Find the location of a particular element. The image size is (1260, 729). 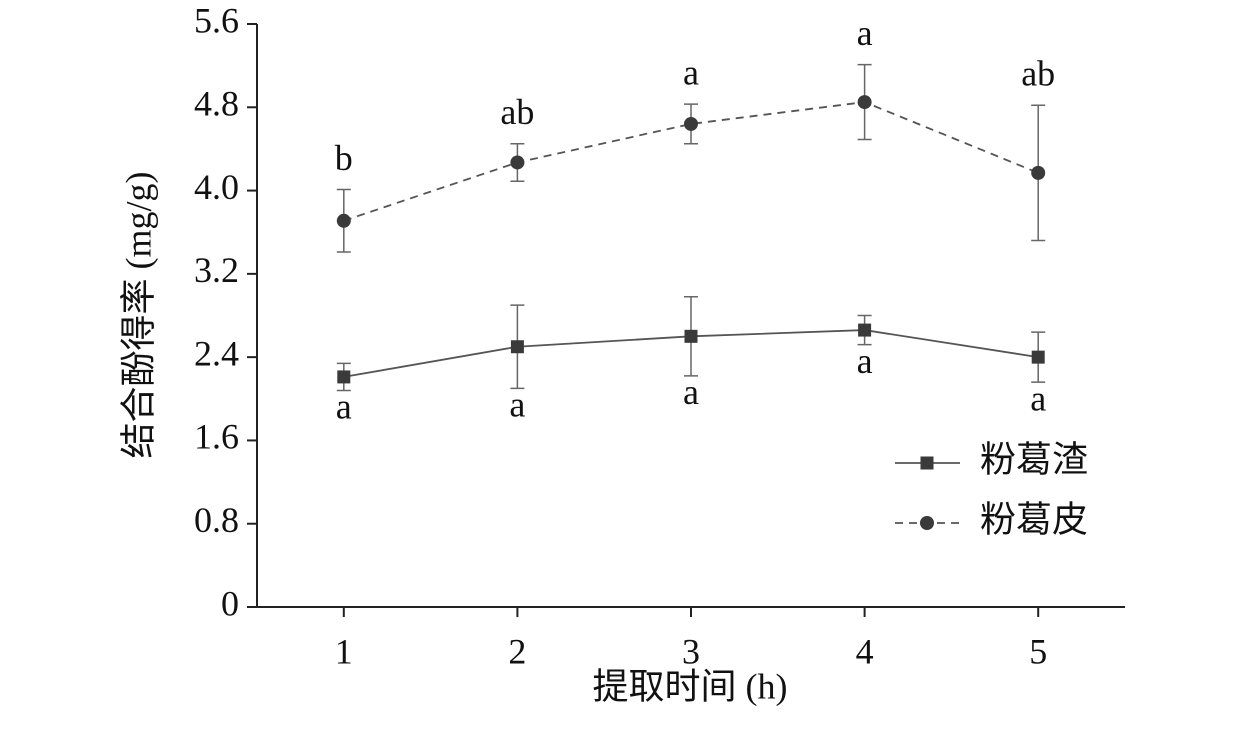

x-axis-label: 提取时间 (h) is located at coordinates (690, 686).